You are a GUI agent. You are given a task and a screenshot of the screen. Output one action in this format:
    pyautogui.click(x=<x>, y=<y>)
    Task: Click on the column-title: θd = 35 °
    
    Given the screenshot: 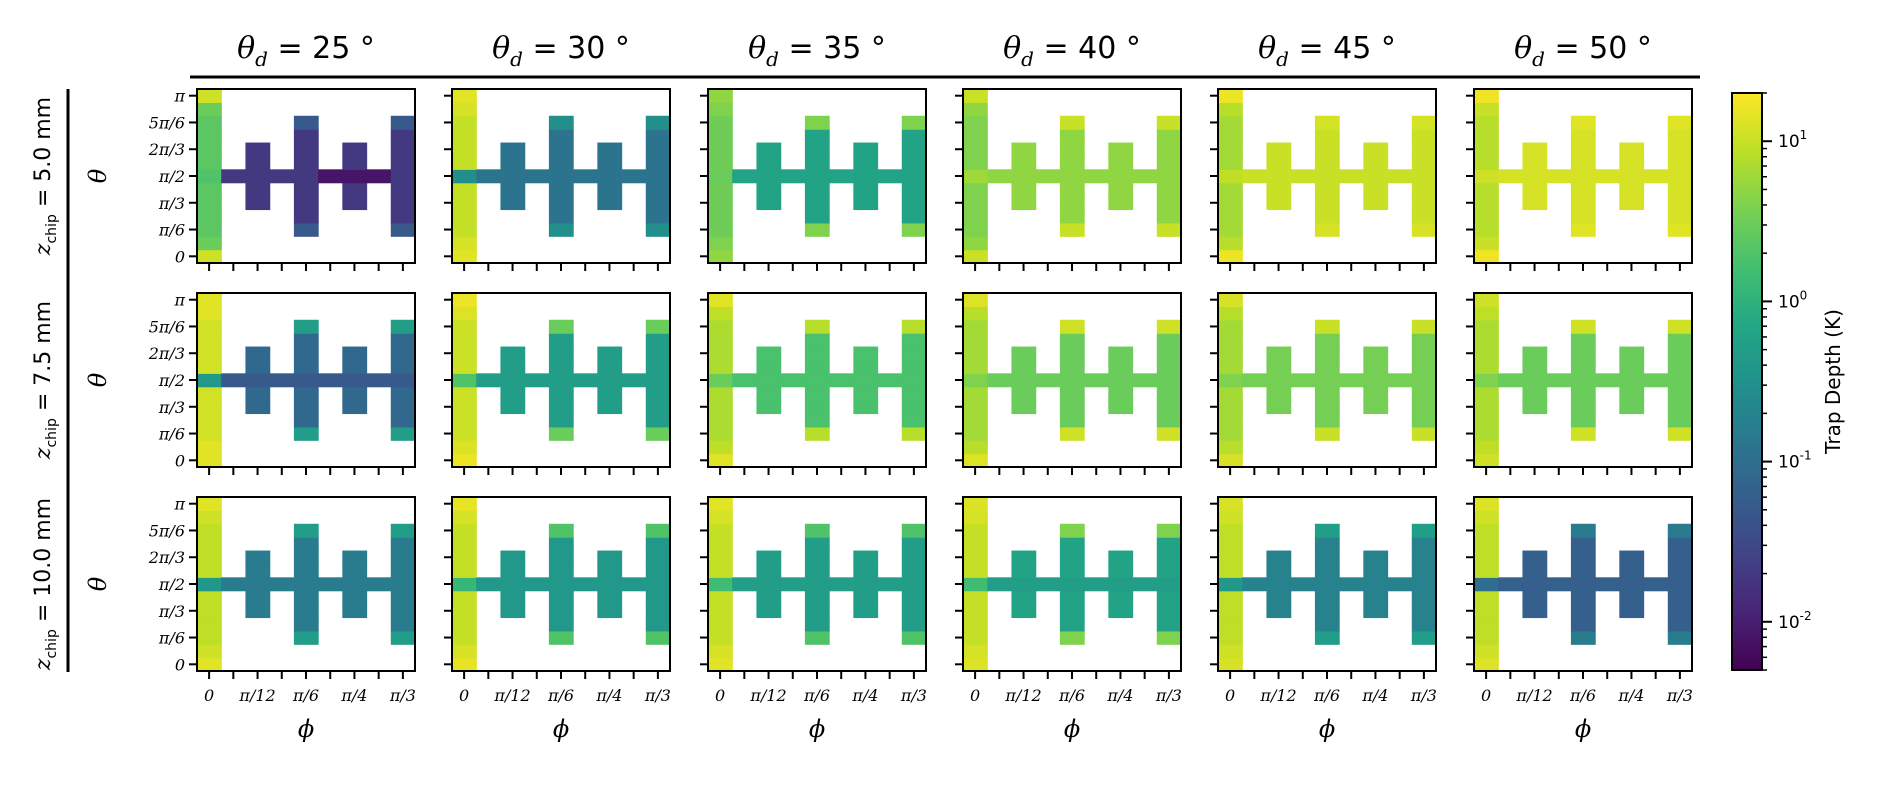 What is the action you would take?
    pyautogui.click(x=817, y=51)
    